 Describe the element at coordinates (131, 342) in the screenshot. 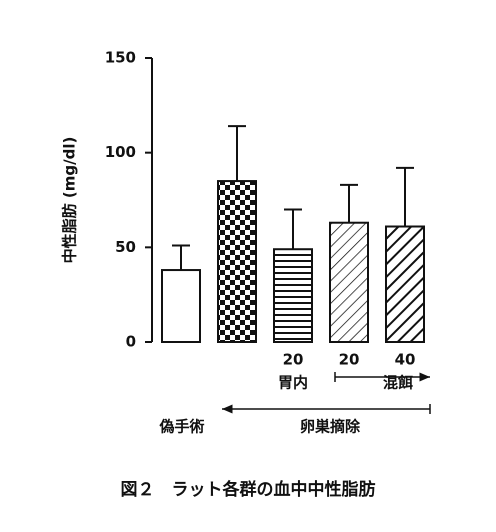

I see `y-tick-label: 0` at that location.